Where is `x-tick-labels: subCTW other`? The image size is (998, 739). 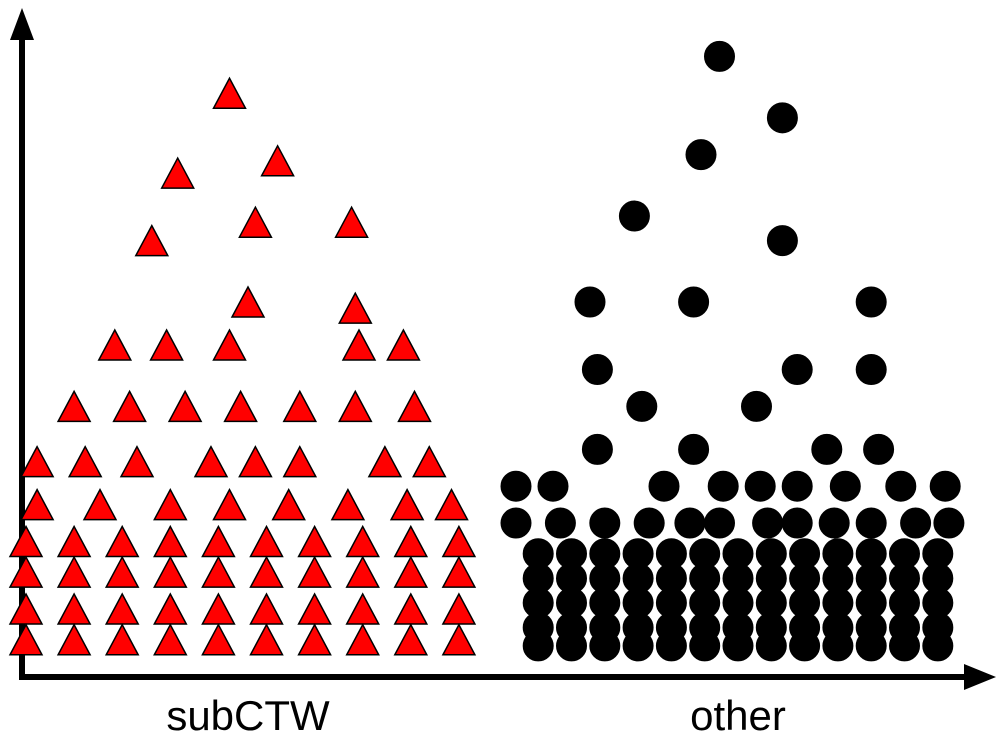 x-tick-labels: subCTW other is located at coordinates (476, 715).